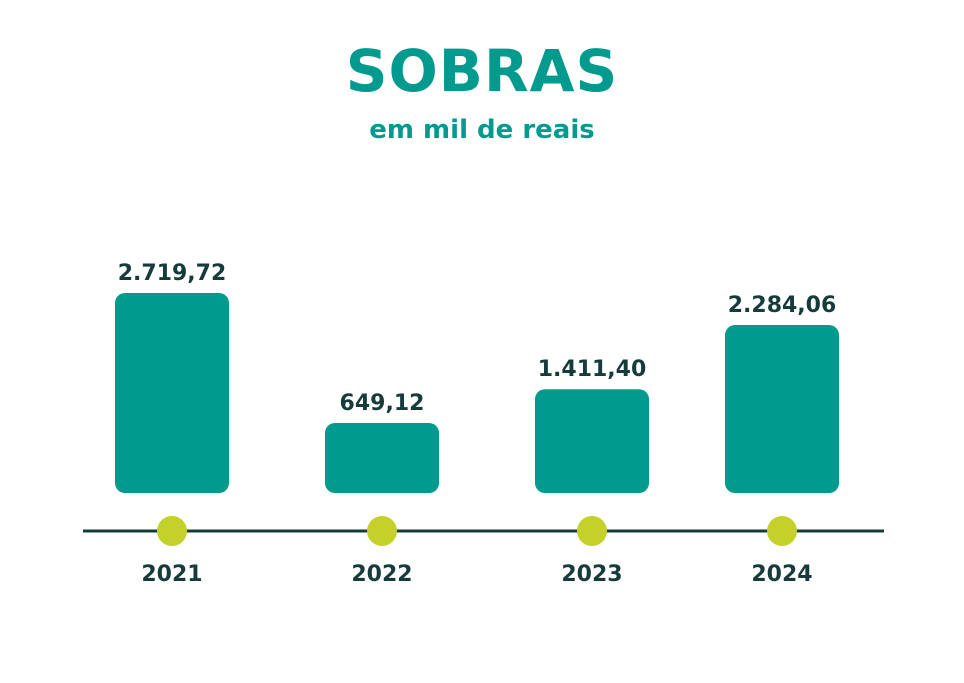 Image resolution: width=964 pixels, height=683 pixels. What do you see at coordinates (482, 130) in the screenshot?
I see `chart-subtitle: em mil de reais` at bounding box center [482, 130].